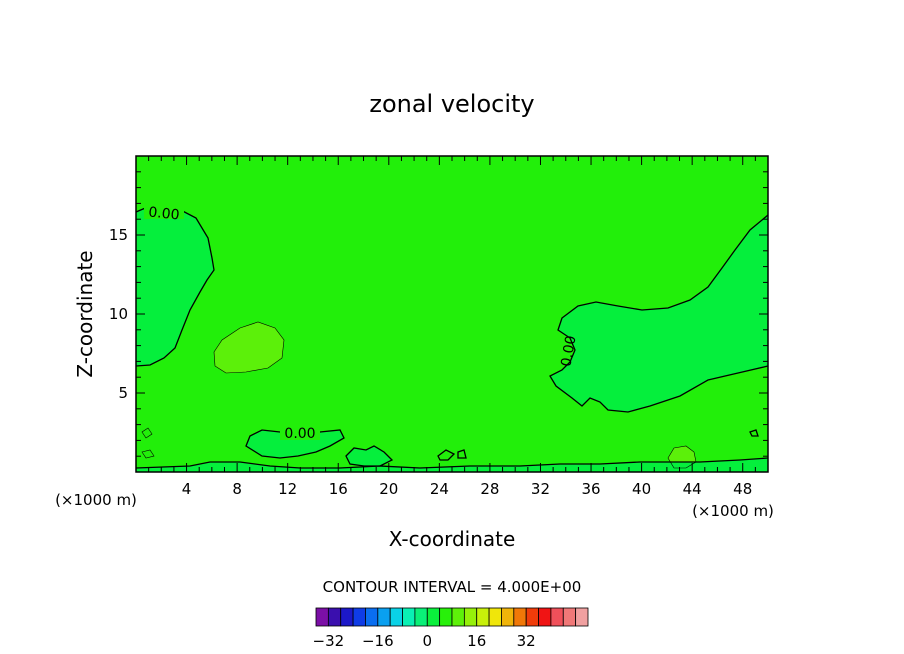 The image size is (904, 654). Describe the element at coordinates (148, 443) in the screenshot. I see `positive-contour-left-edge` at that location.